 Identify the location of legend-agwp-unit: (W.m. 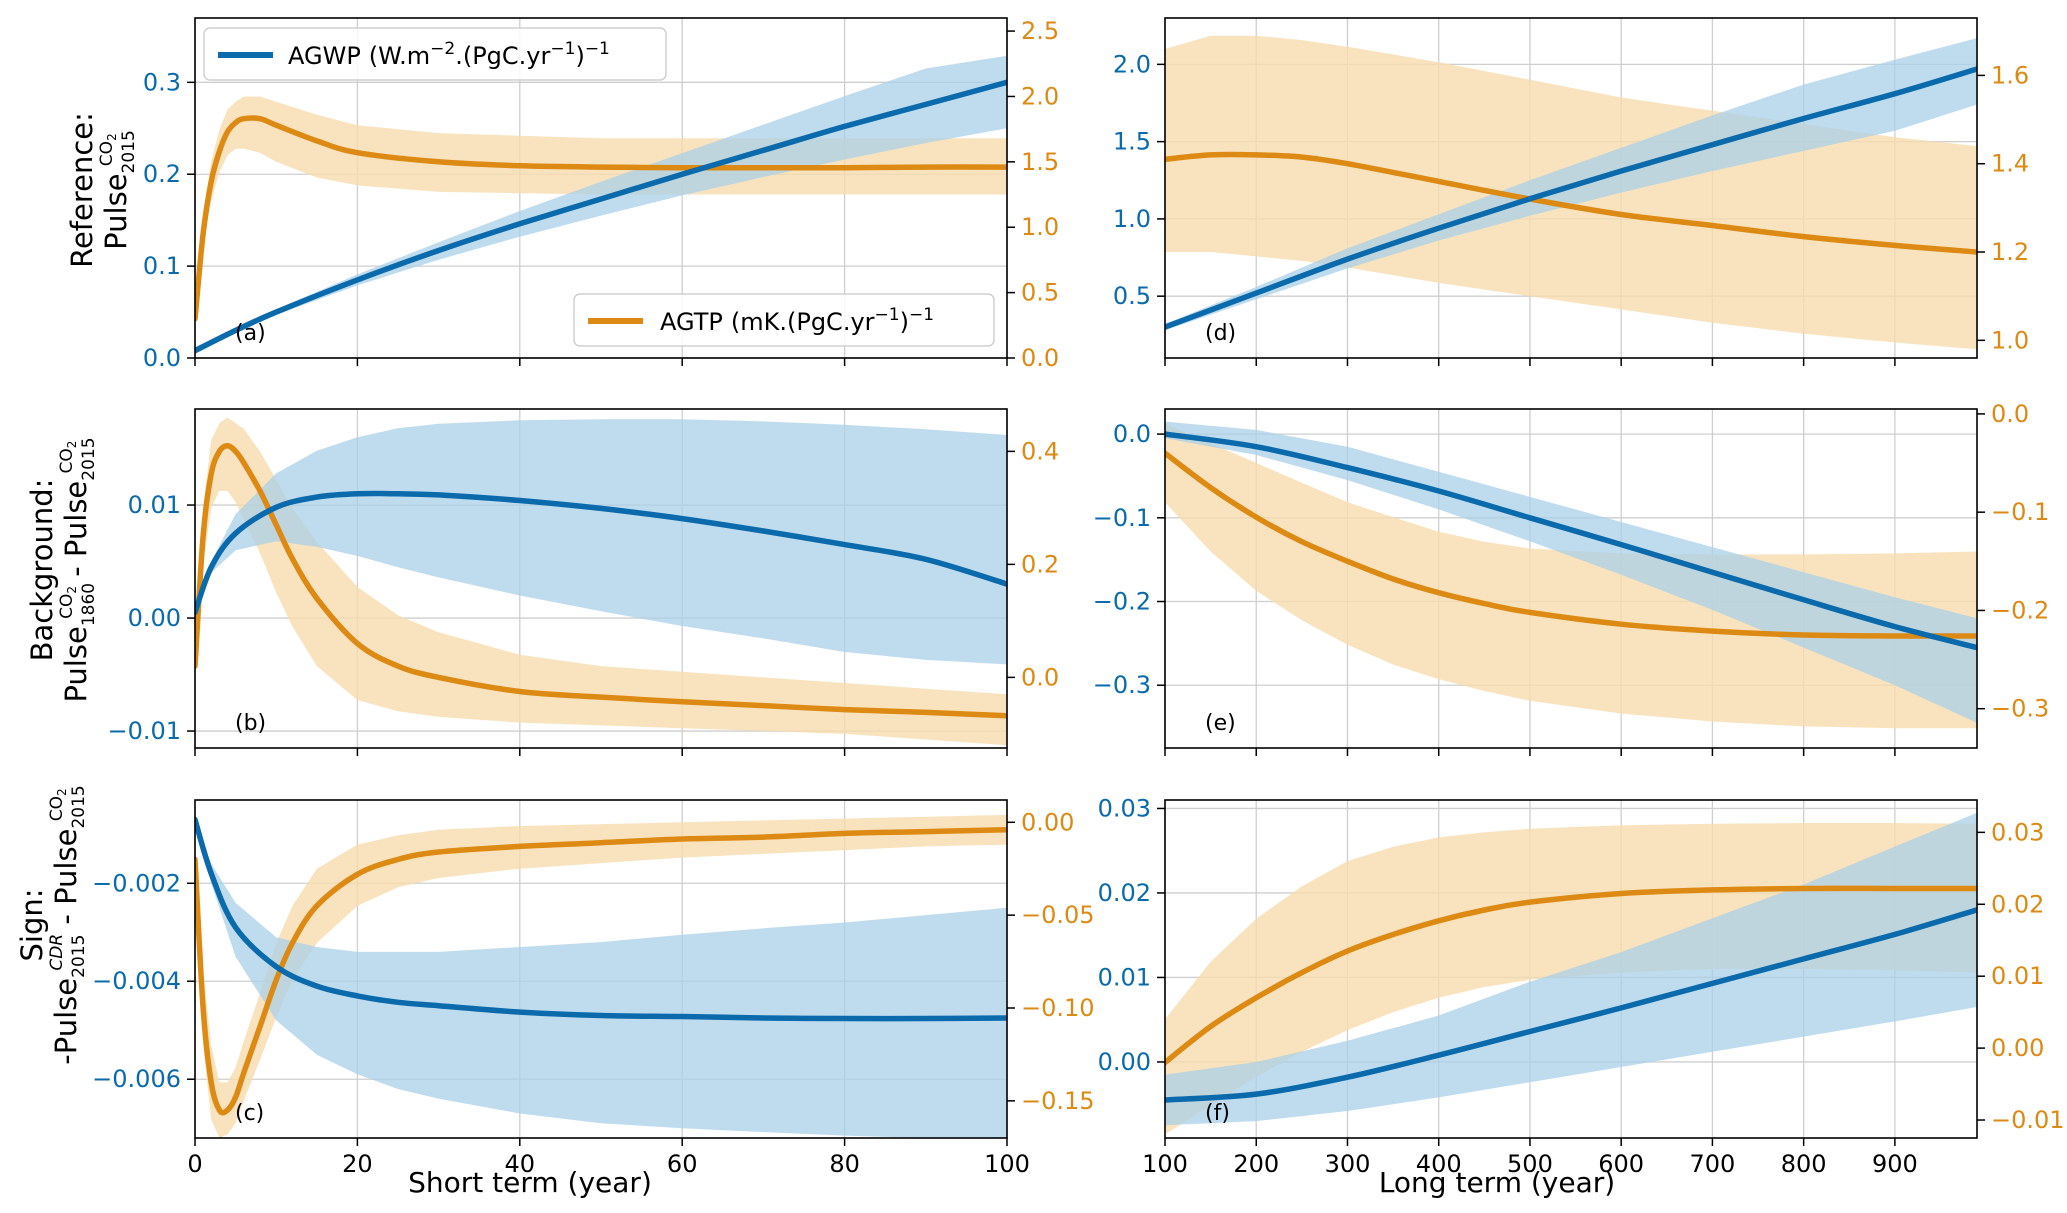
(399, 56).